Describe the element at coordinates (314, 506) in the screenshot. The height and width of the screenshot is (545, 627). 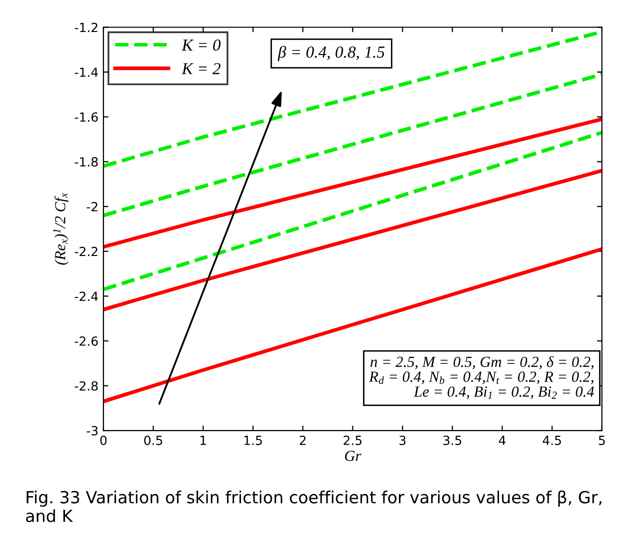
I see `caption: Fig. 33 Variation of skin friction coefficient for various values of β, Gr, and K` at that location.